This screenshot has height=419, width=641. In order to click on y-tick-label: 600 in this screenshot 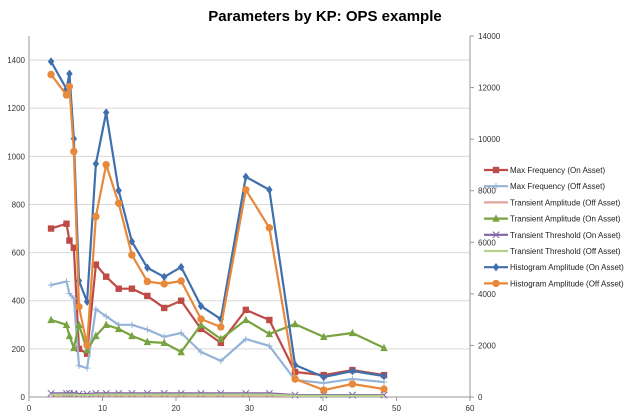, I will do `click(19, 253)`.